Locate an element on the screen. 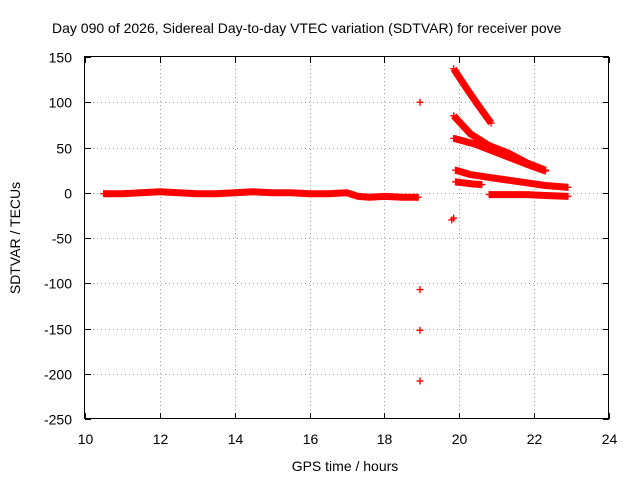 The width and height of the screenshot is (640, 480). y-tick-label: -50 is located at coordinates (62, 239).